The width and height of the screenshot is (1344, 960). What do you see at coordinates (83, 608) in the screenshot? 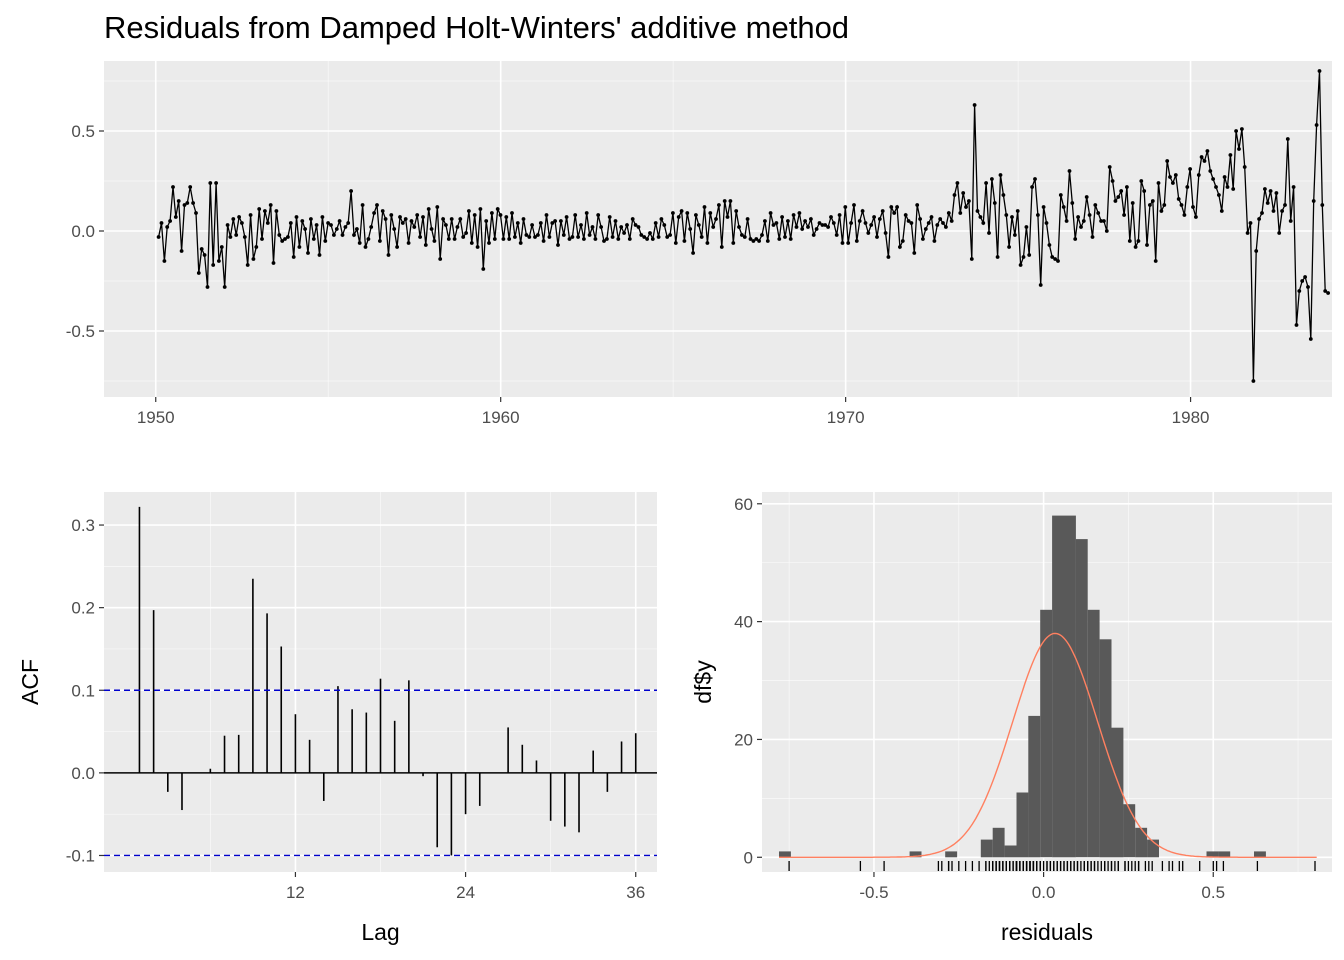
I see `acf-y-tick-label: 0.2` at bounding box center [83, 608].